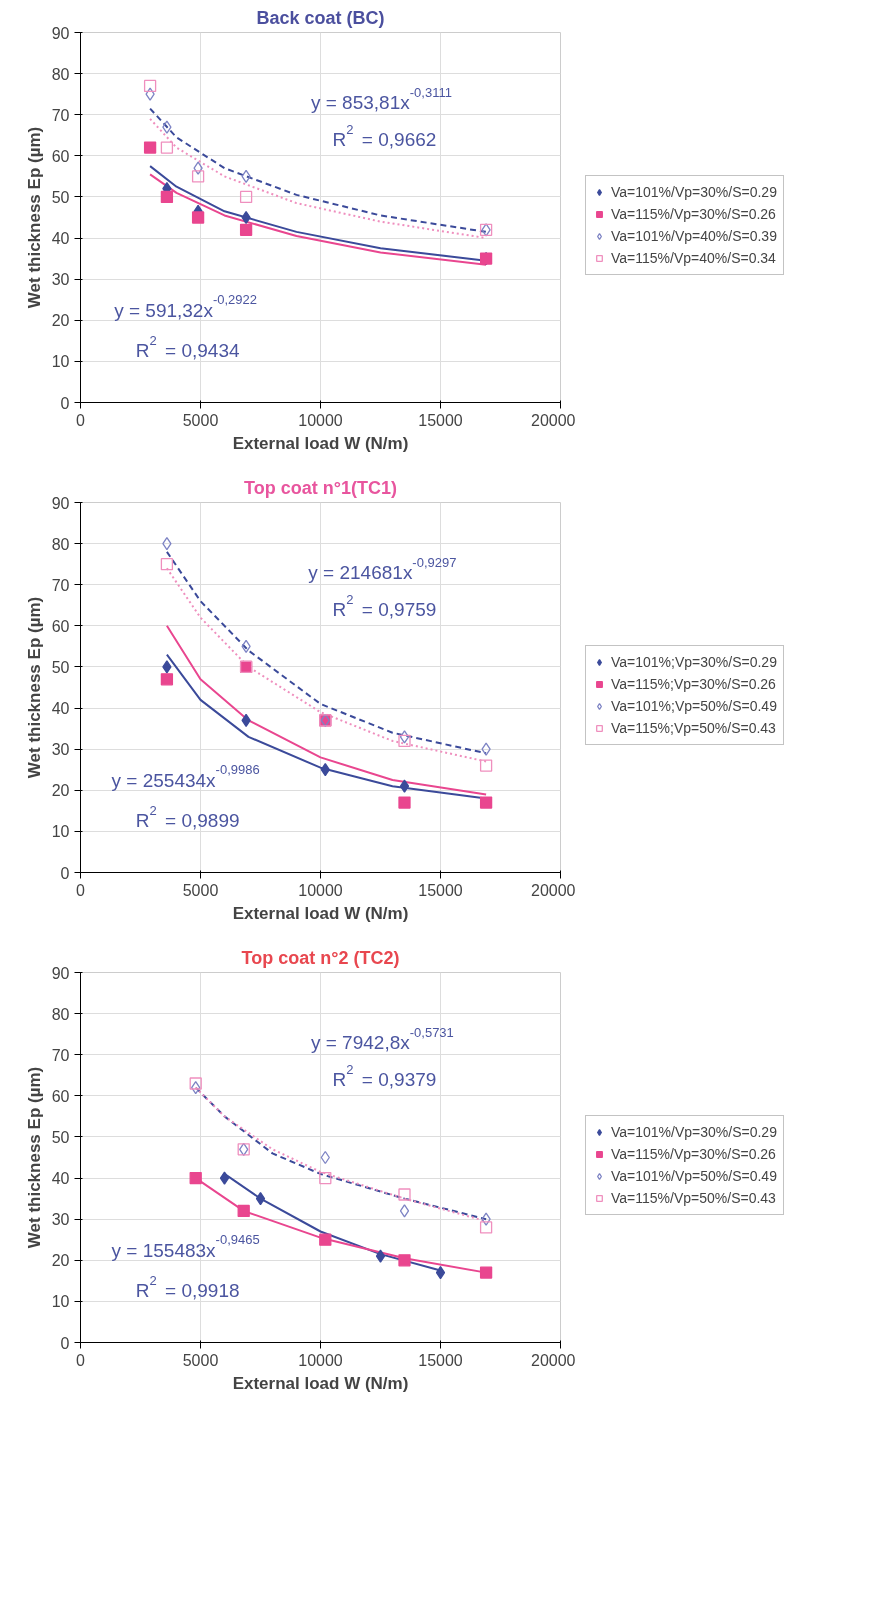  What do you see at coordinates (320, 17) in the screenshot?
I see `chart-title: Back coat (BC)` at bounding box center [320, 17].